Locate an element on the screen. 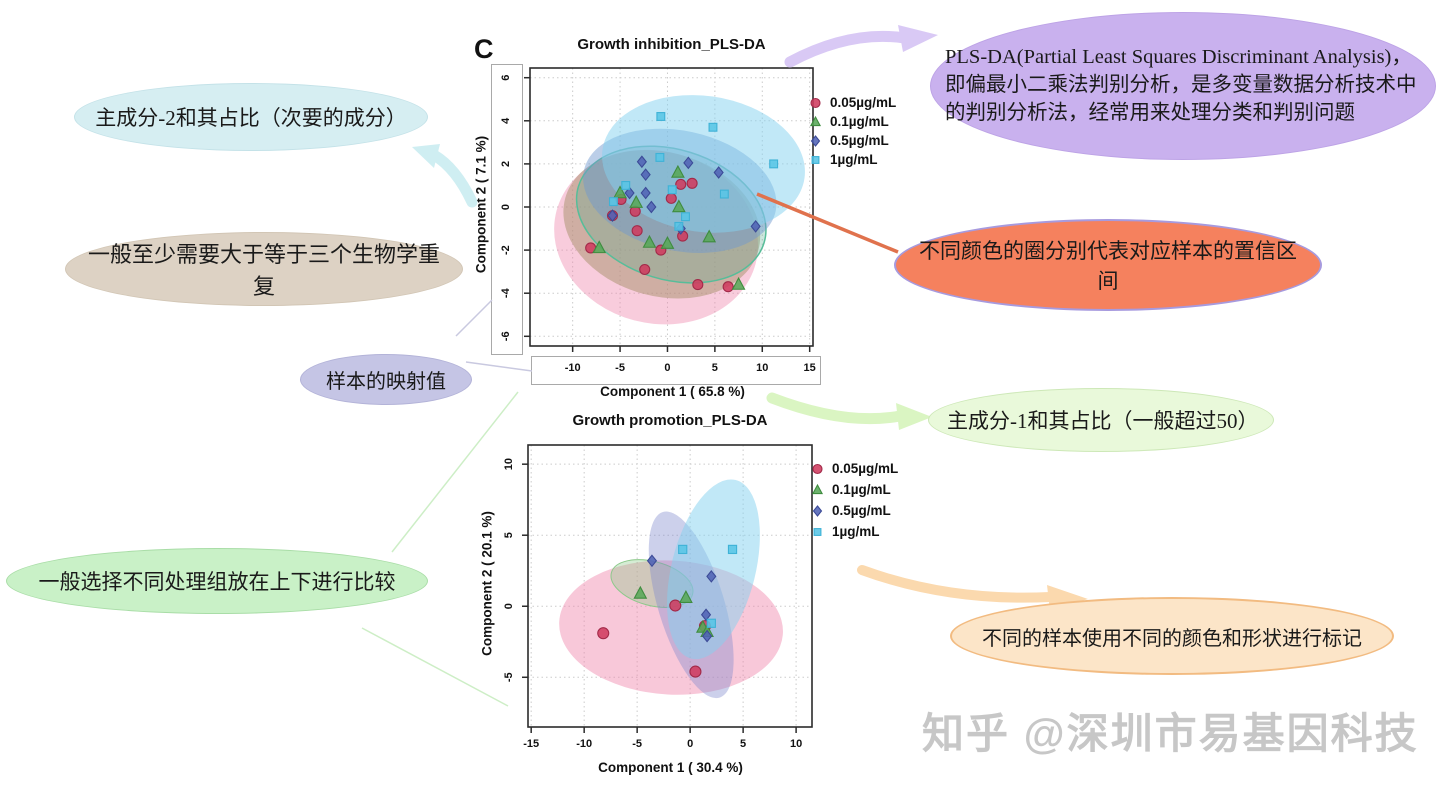 The width and height of the screenshot is (1440, 792). y-tick-label: -2 is located at coordinates (506, 250).